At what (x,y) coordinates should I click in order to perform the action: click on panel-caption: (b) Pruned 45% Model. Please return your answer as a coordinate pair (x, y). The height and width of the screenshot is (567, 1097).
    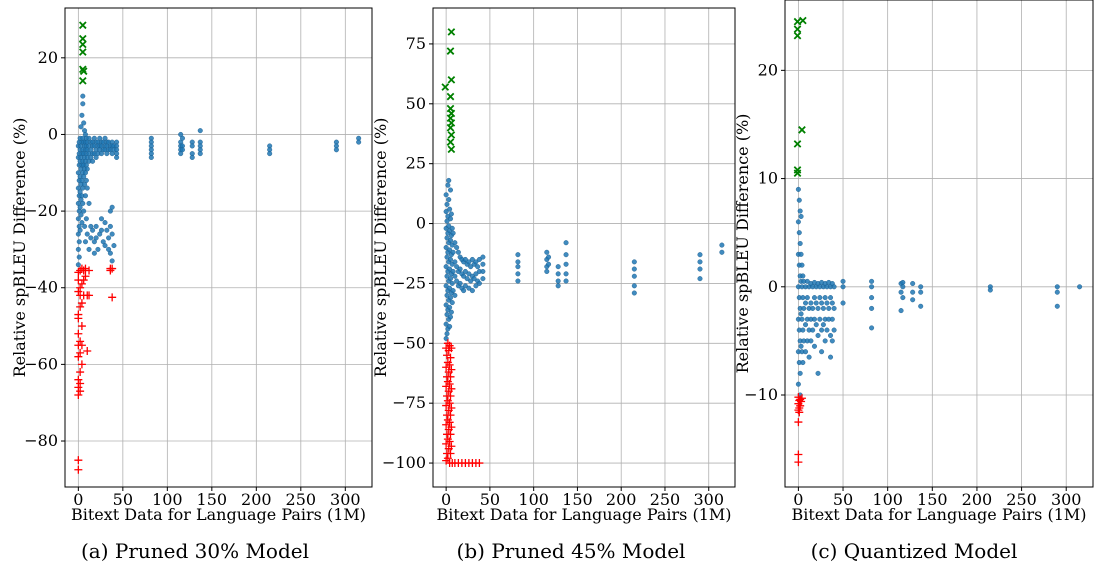
    Looking at the image, I should click on (571, 551).